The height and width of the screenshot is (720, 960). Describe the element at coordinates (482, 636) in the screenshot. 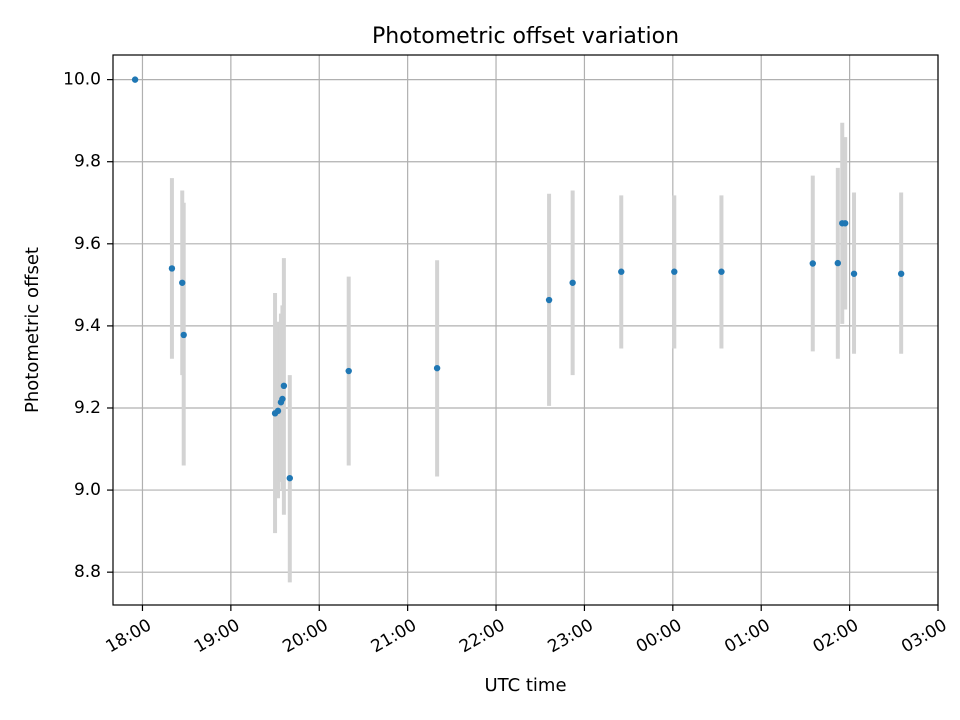

I see `x-tick-label: 22:00` at that location.